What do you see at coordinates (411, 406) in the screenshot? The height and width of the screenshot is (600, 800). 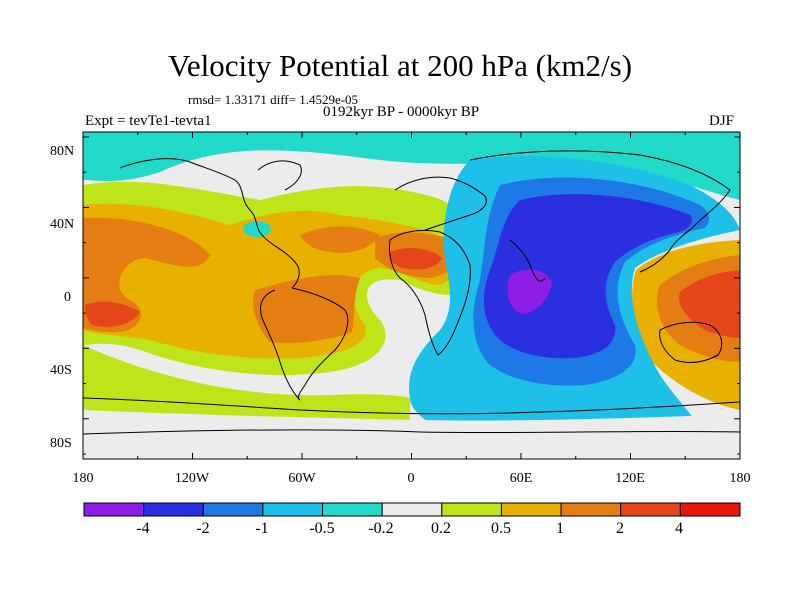 I see `coast-antarctica-north` at bounding box center [411, 406].